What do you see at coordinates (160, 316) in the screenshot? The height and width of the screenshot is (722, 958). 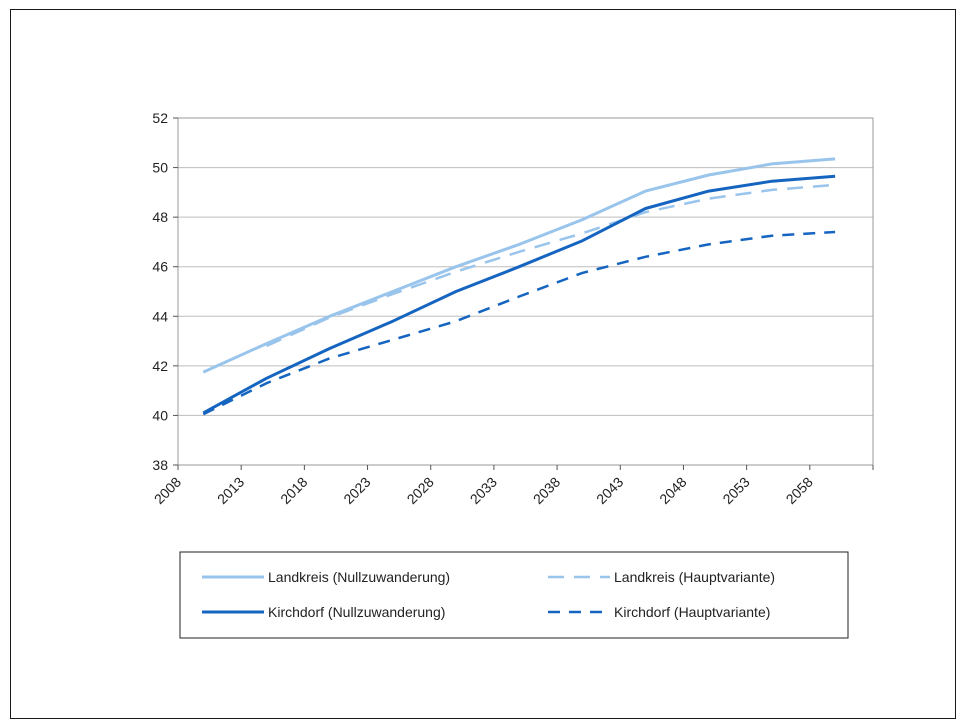 I see `y-tick-label: 44` at bounding box center [160, 316].